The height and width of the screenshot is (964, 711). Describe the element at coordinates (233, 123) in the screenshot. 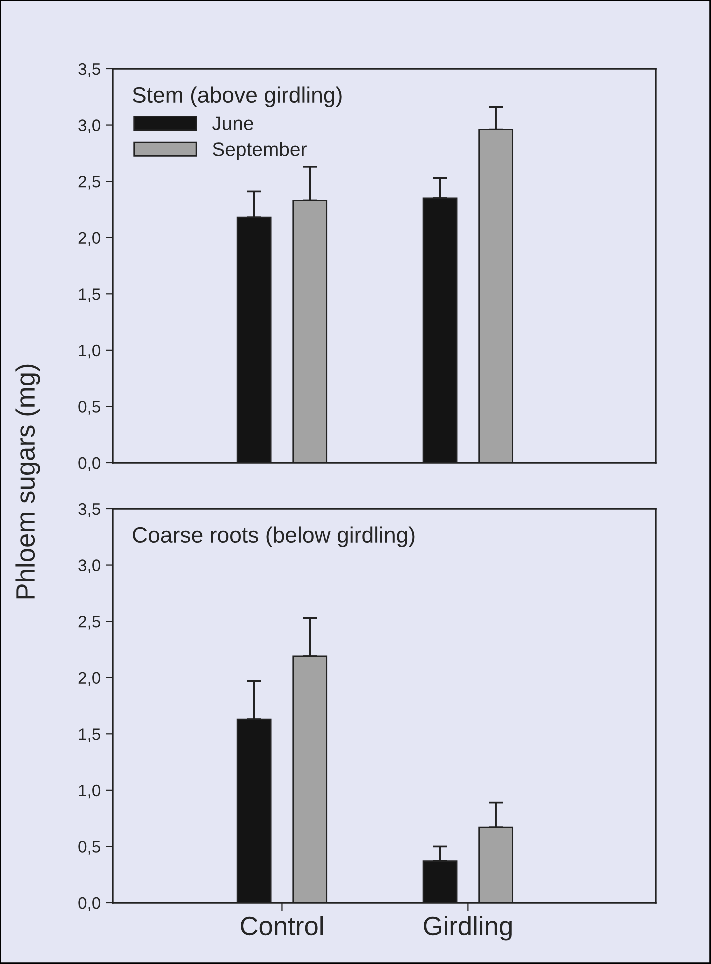

I see `legend-label: June` at that location.